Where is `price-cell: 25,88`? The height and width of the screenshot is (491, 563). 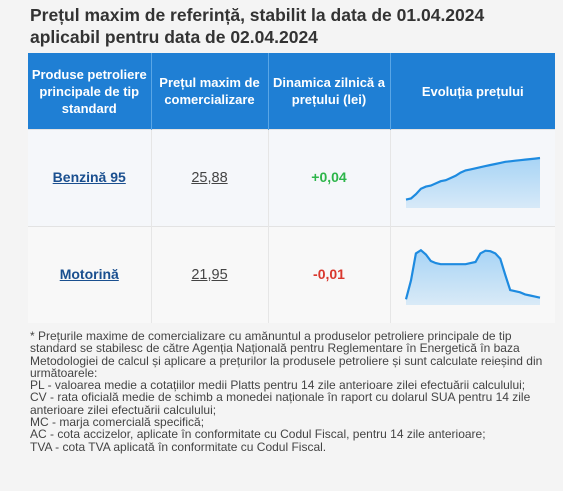 price-cell: 25,88 is located at coordinates (209, 178).